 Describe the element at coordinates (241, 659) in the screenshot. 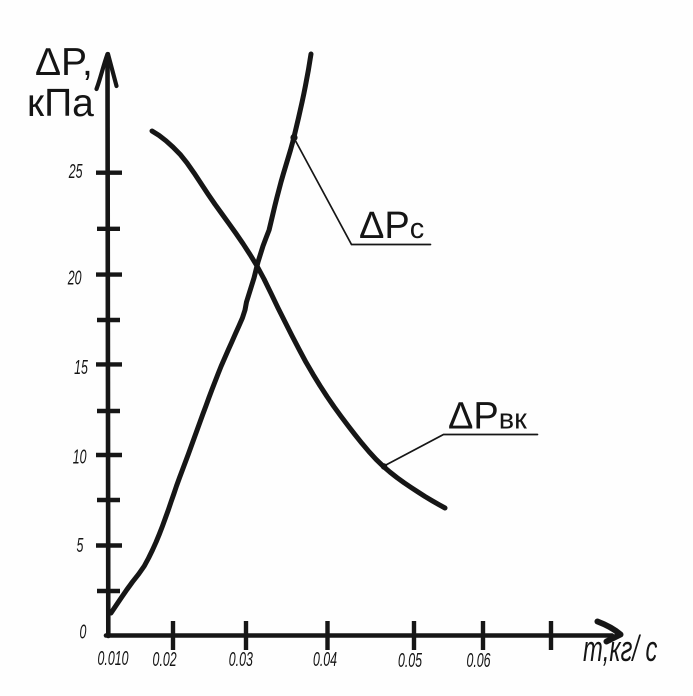

I see `svg-text: 0.03` at that location.